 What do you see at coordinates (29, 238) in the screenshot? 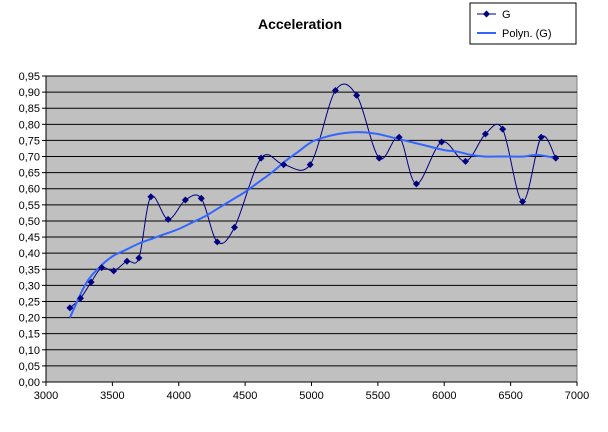
I see `y-tick-label: 0,45` at bounding box center [29, 238].